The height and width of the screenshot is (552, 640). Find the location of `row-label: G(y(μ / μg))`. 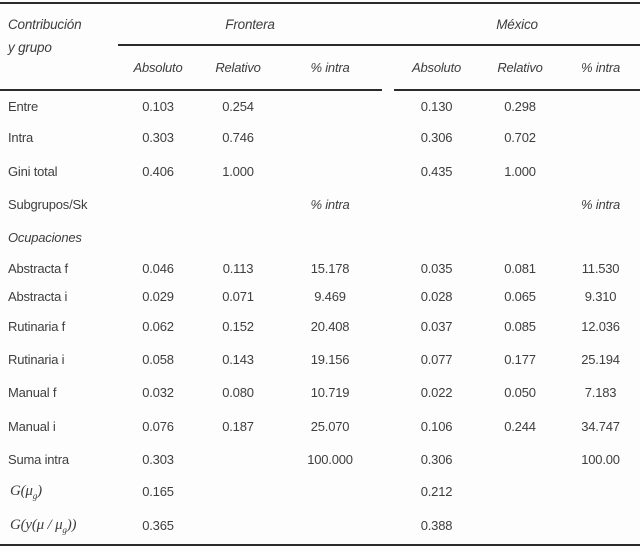

row-label: G(y(μ / μg)) is located at coordinates (59, 526).